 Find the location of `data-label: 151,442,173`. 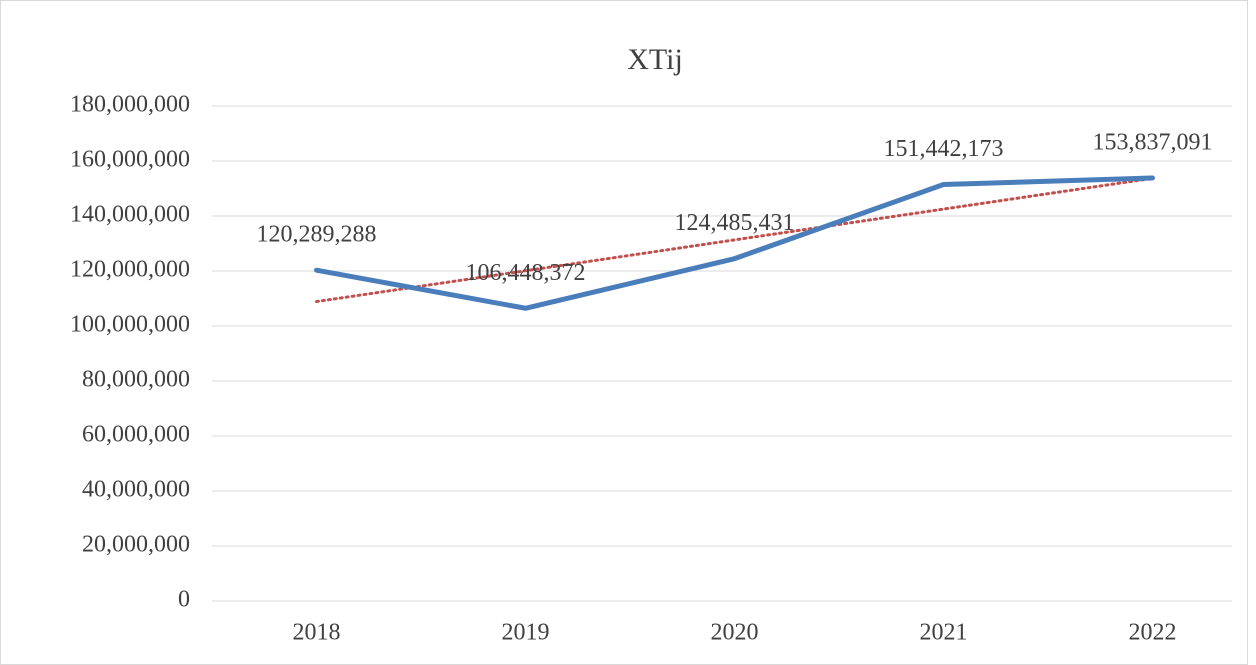

data-label: 151,442,173 is located at coordinates (944, 149).